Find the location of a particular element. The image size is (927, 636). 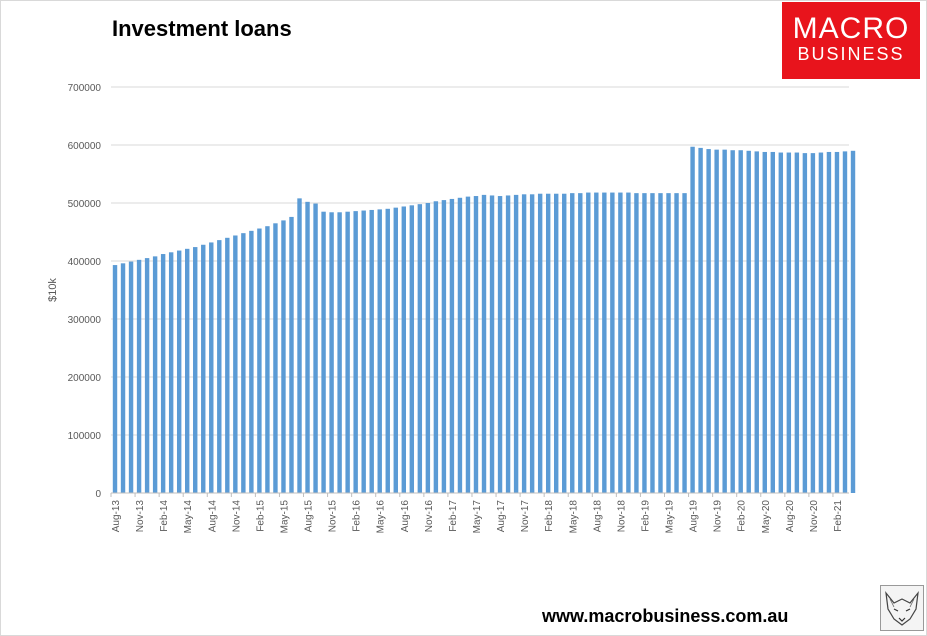

y-tick-label: 700000 is located at coordinates (85, 88).